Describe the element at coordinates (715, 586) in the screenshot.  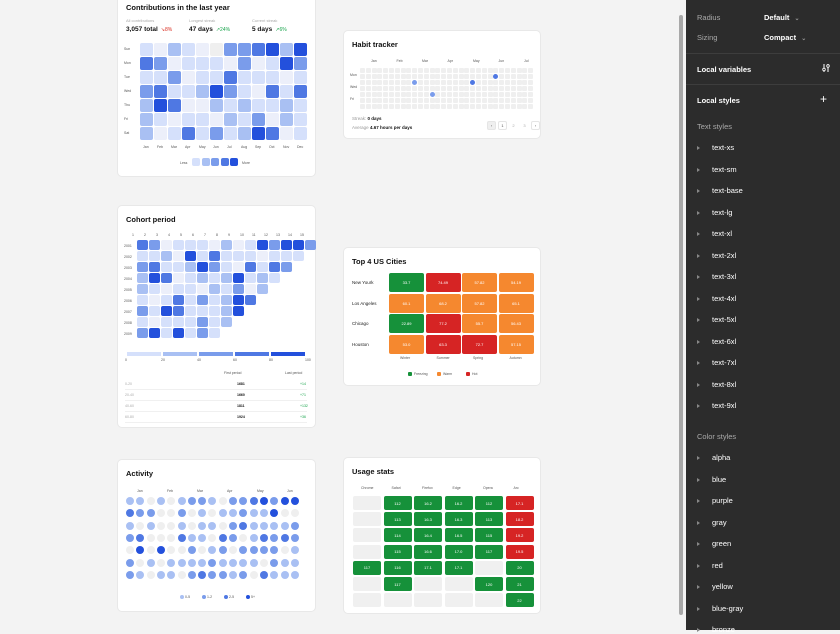
I see `color-style-item: yellow` at that location.